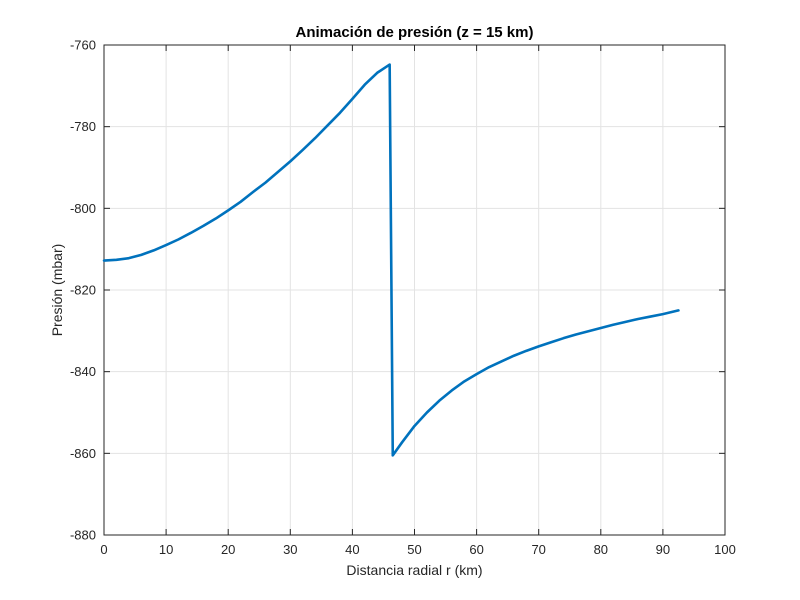 This screenshot has width=800, height=600. Describe the element at coordinates (476, 549) in the screenshot. I see `x-tick-label: 60` at that location.